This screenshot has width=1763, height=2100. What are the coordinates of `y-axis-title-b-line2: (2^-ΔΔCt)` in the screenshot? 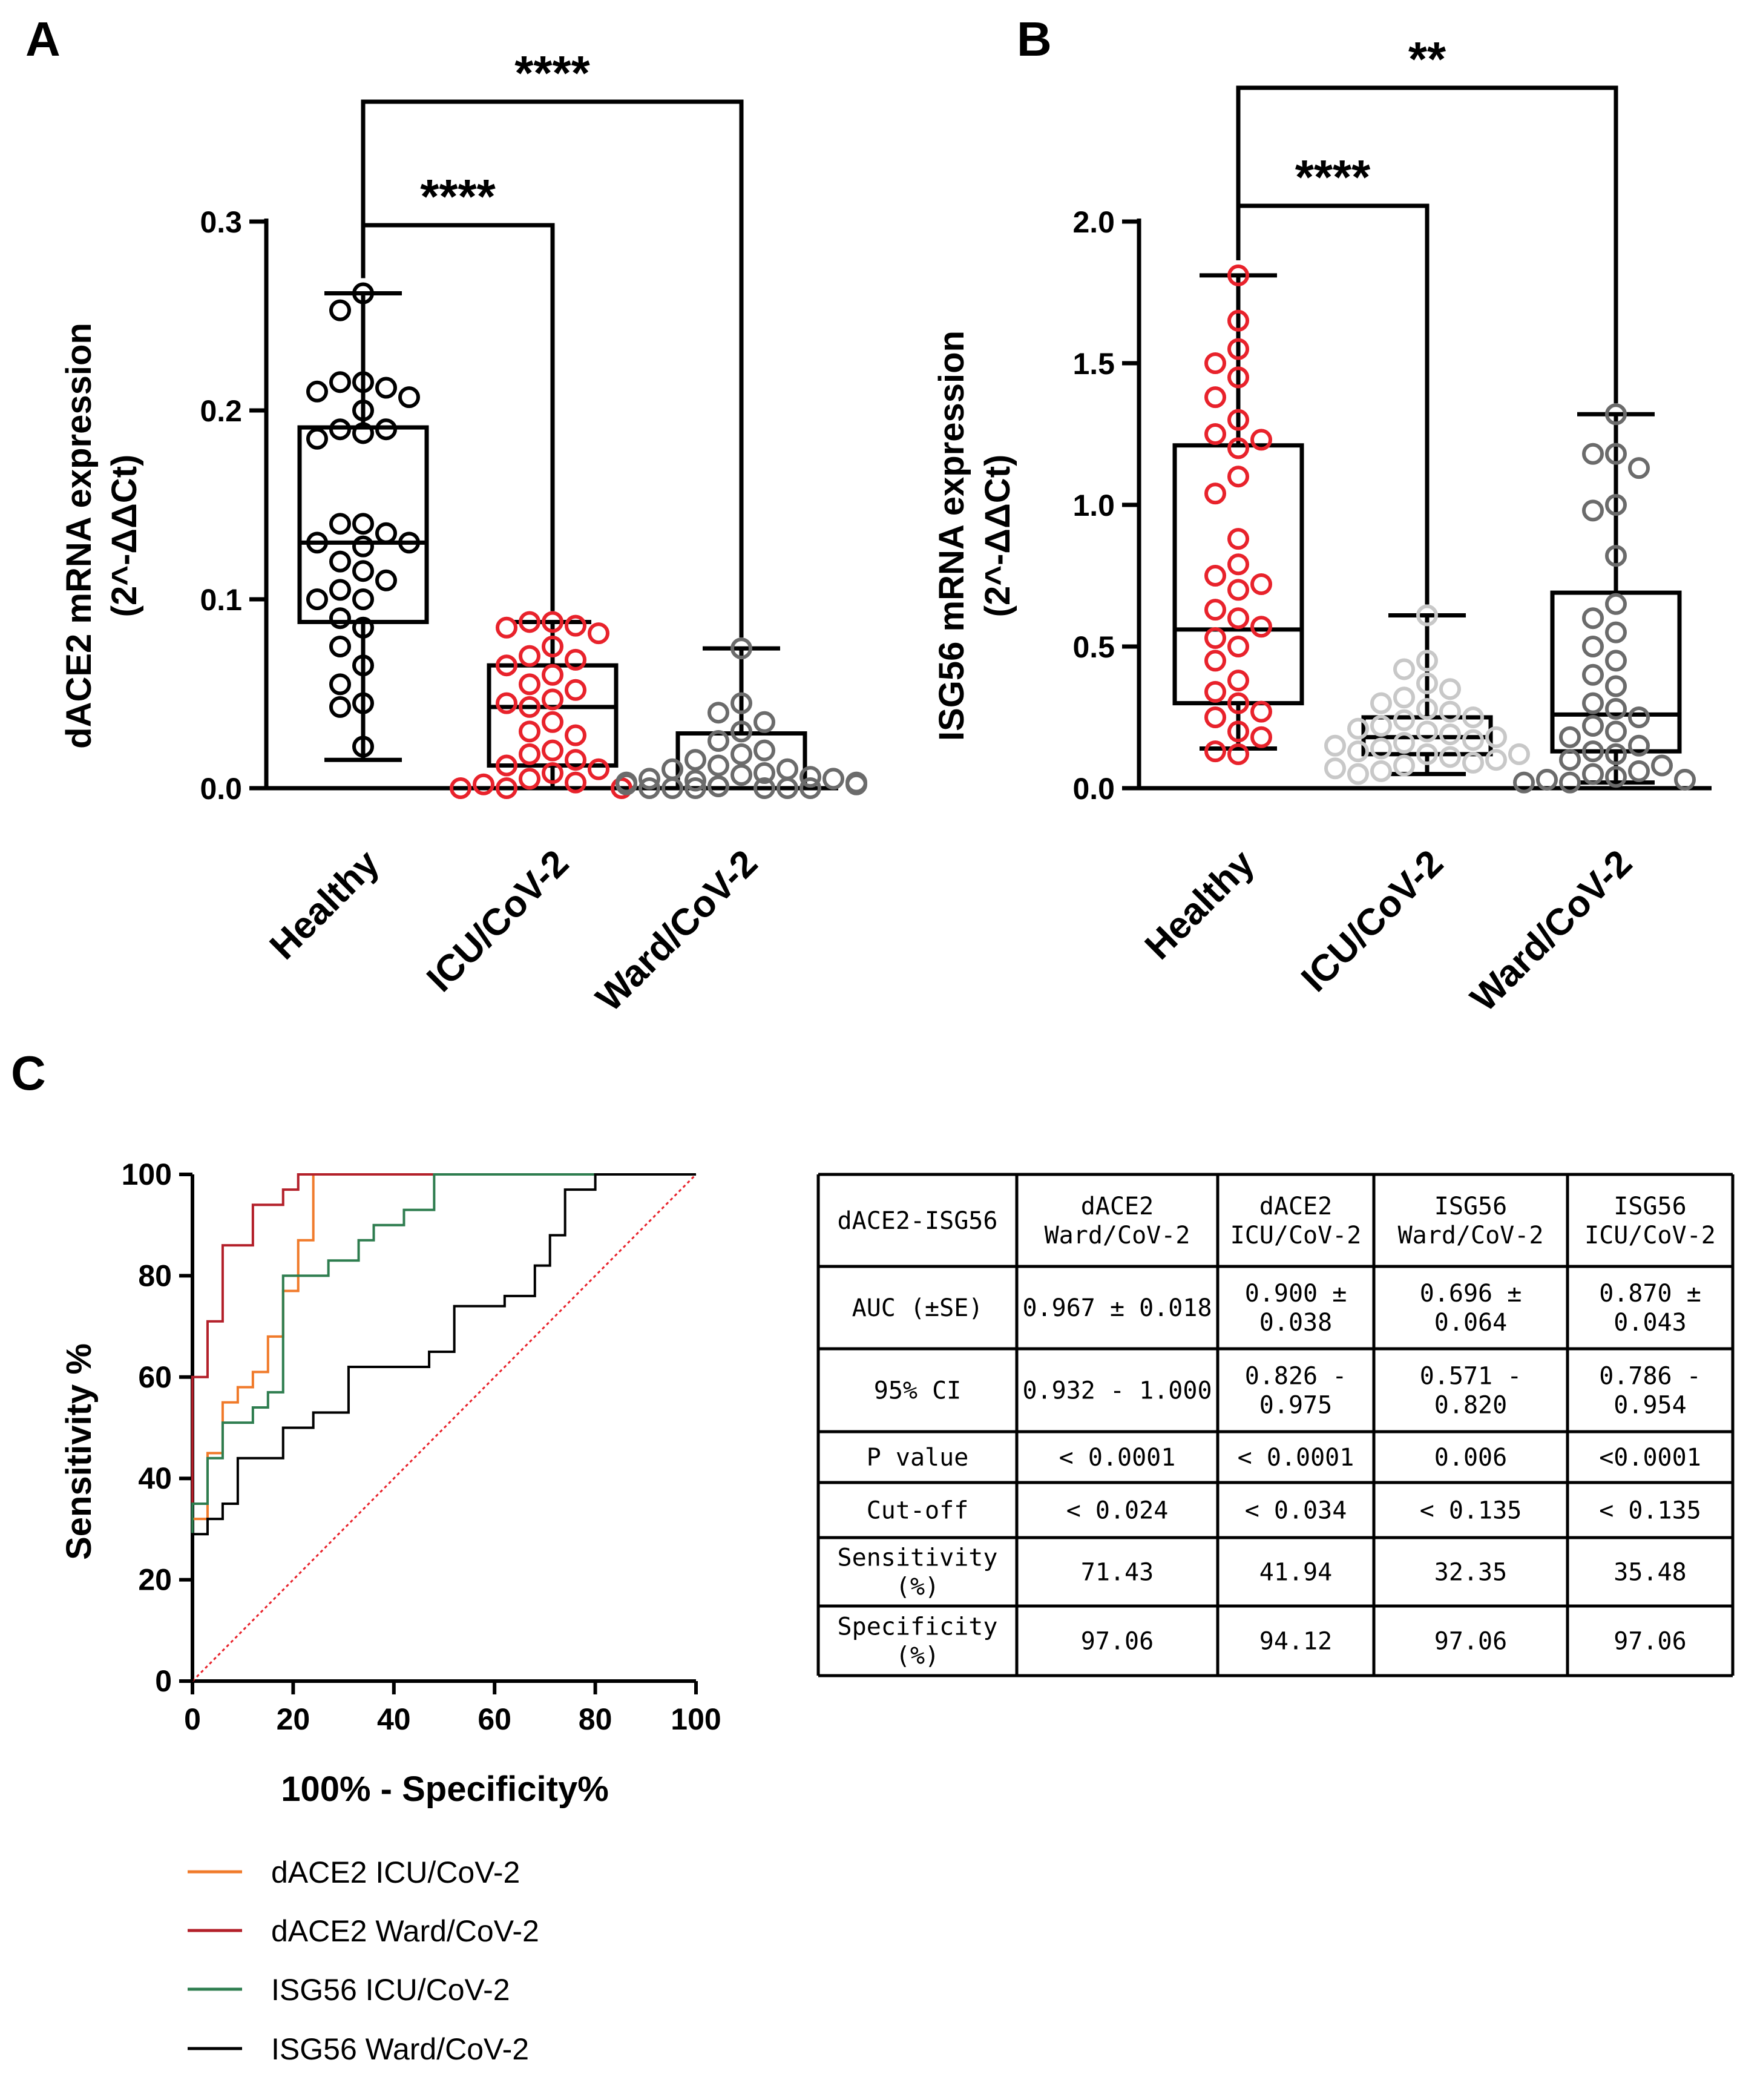 It's located at (997, 536).